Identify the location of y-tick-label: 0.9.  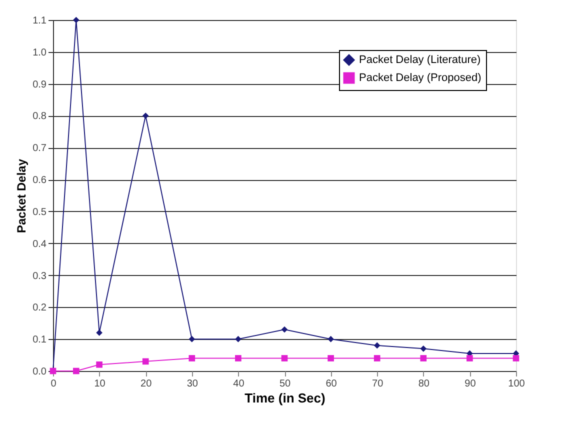
(39, 84).